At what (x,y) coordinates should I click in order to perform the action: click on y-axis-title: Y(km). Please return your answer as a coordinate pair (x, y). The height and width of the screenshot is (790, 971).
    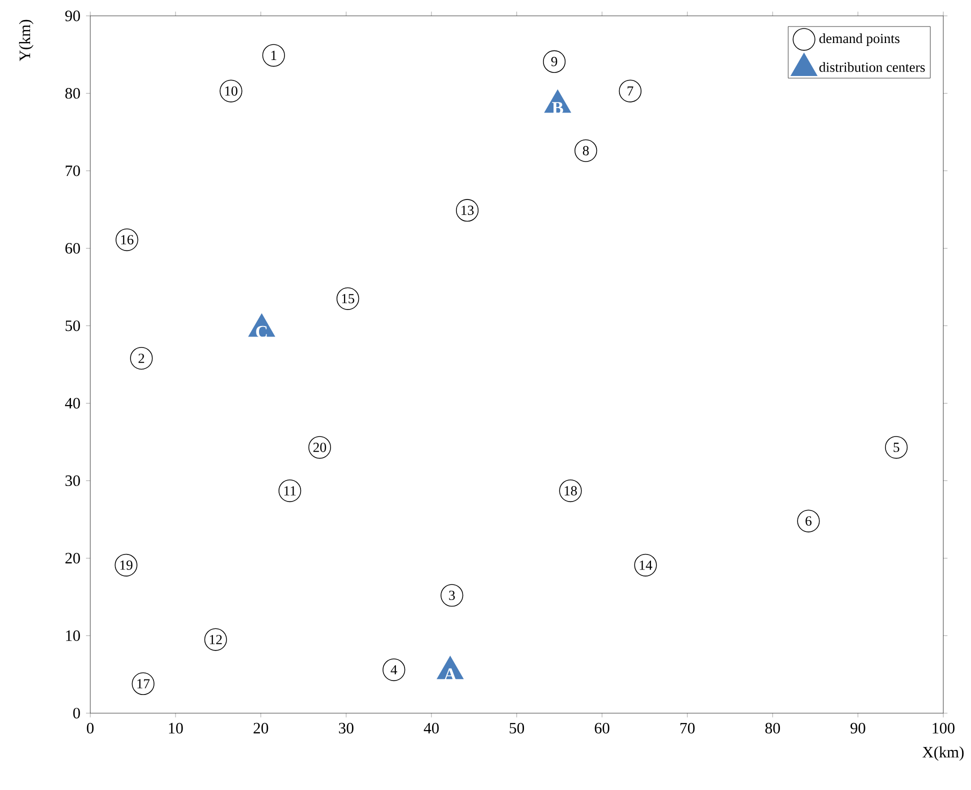
    Looking at the image, I should click on (26, 41).